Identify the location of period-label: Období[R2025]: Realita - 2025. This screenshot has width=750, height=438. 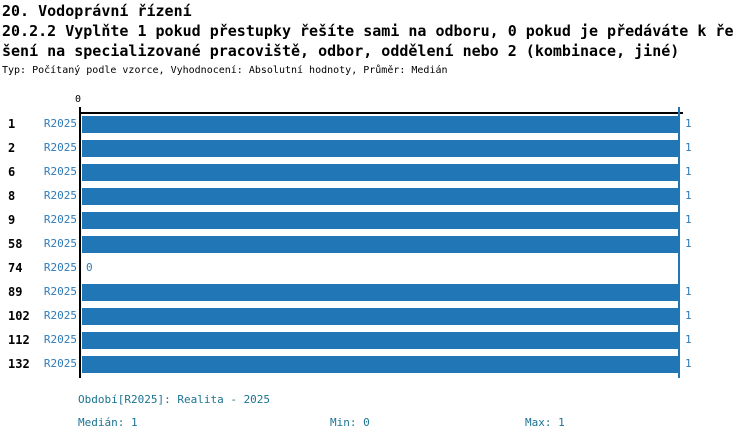
(174, 399).